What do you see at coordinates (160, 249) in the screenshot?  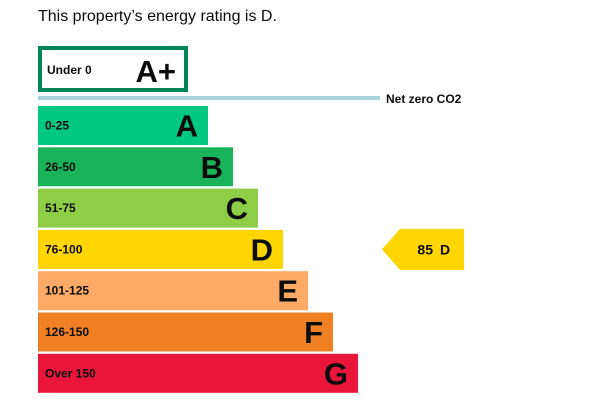 I see `band-bar-d` at bounding box center [160, 249].